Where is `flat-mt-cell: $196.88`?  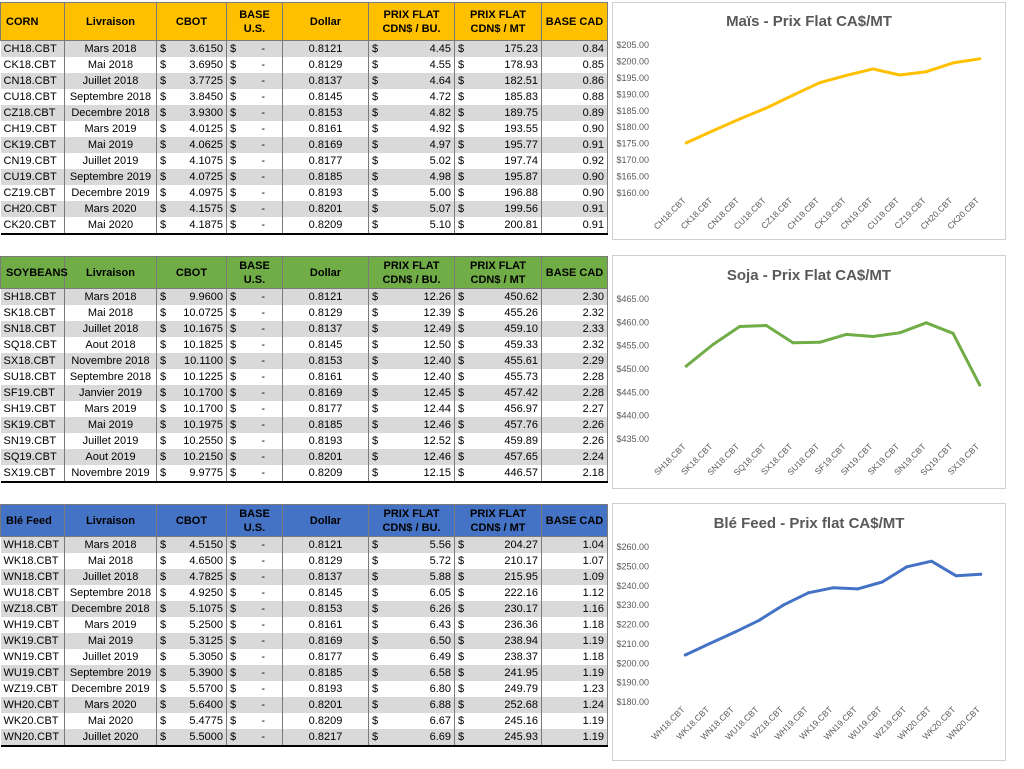 flat-mt-cell: $196.88 is located at coordinates (498, 193).